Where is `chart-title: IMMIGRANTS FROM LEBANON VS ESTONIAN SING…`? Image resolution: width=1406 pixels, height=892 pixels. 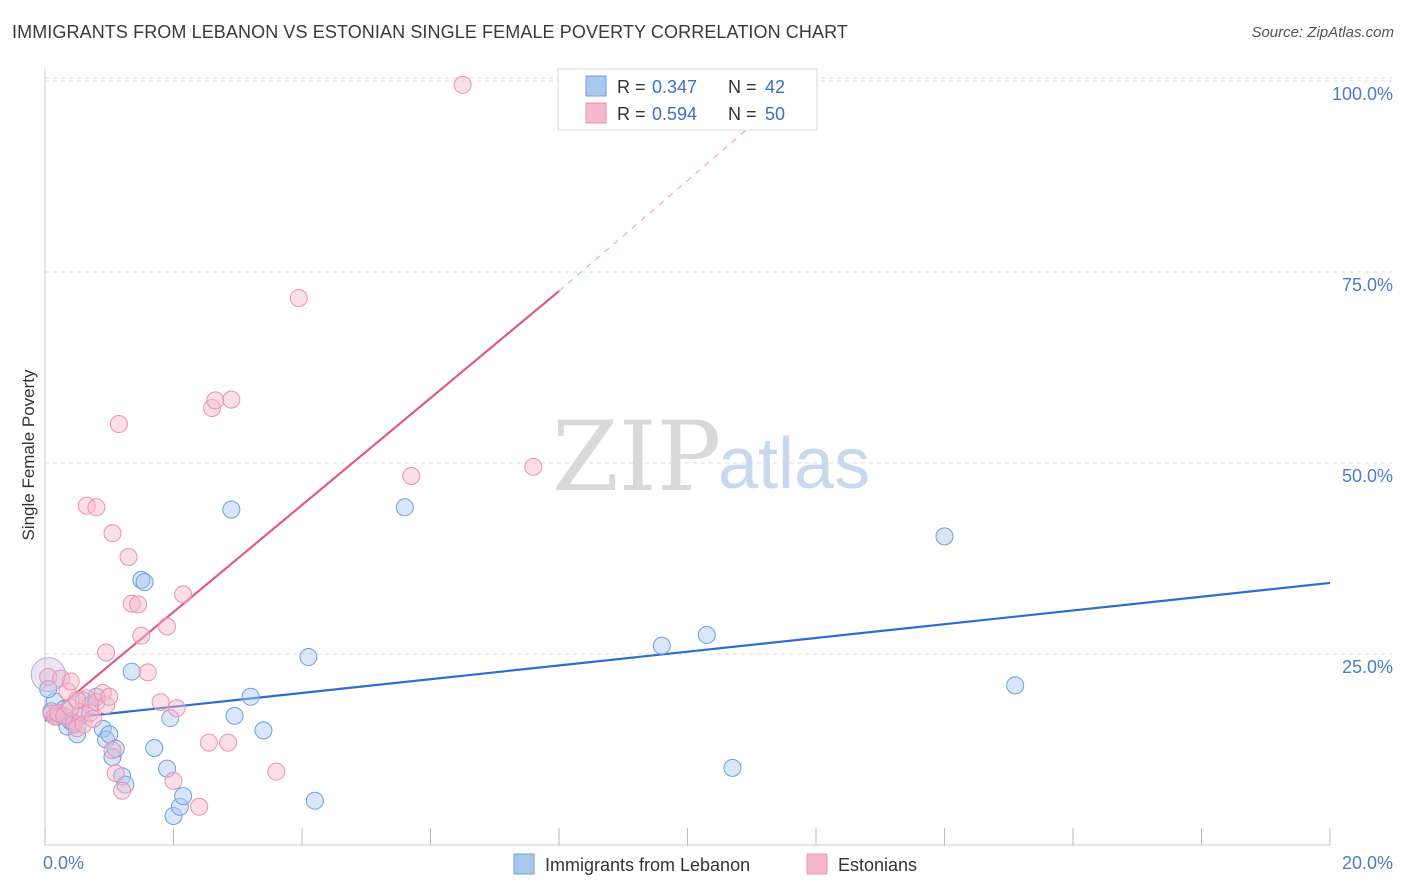 chart-title: IMMIGRANTS FROM LEBANON VS ESTONIAN SING… is located at coordinates (430, 32).